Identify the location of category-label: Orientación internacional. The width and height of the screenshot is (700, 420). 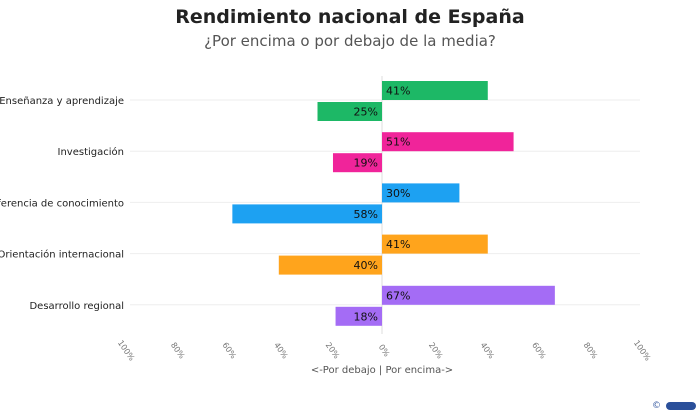
(62, 255).